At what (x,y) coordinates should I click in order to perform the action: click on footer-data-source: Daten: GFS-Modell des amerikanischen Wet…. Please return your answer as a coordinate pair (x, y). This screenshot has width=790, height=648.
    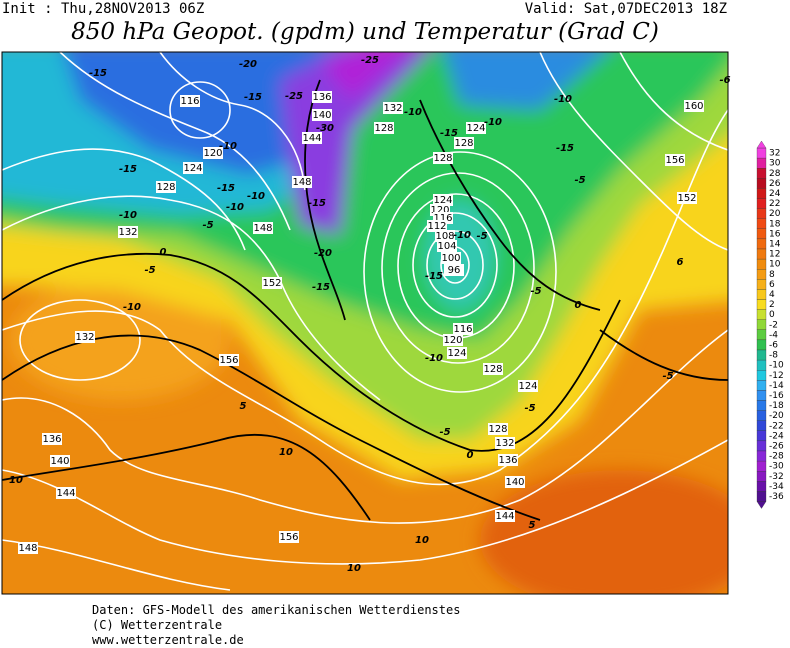
    Looking at the image, I should click on (276, 610).